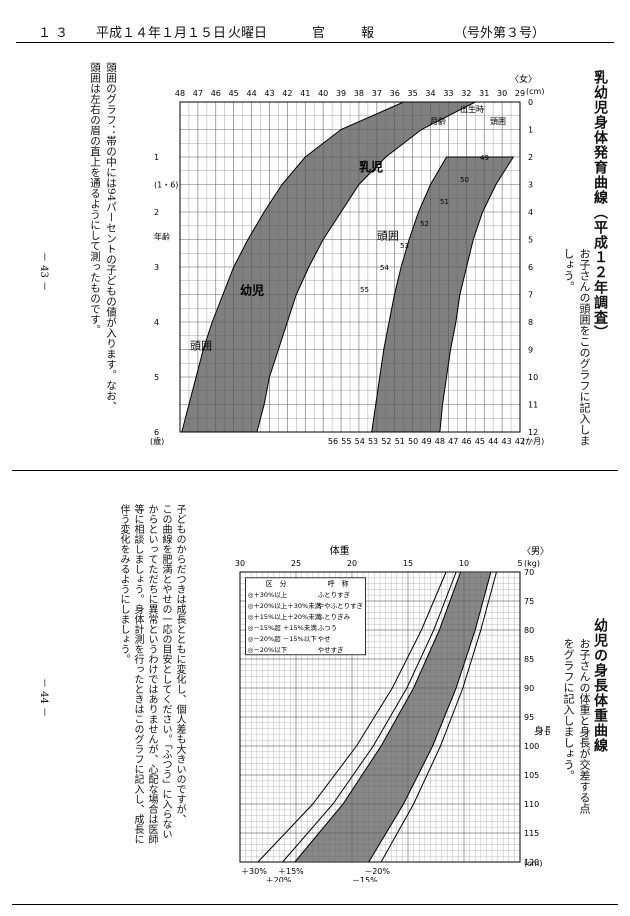  I want to click on bmi-chart-note: お子さんの体重と身長が交差する点をグラフに記入しましょう。, so click(576, 726).